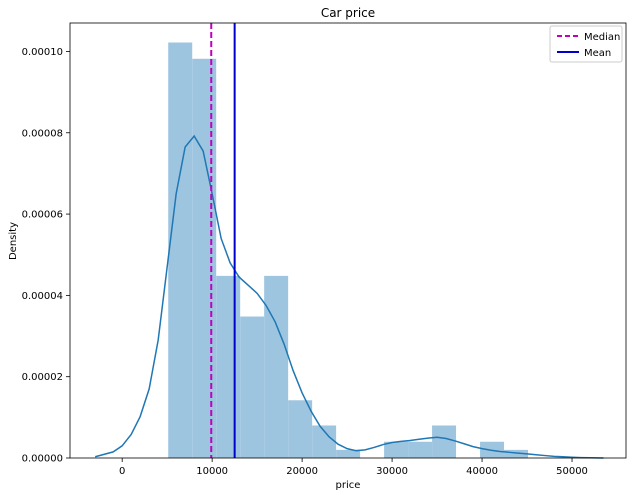 This screenshot has height=496, width=634. I want to click on y-tick-label: 0.00004, so click(42, 296).